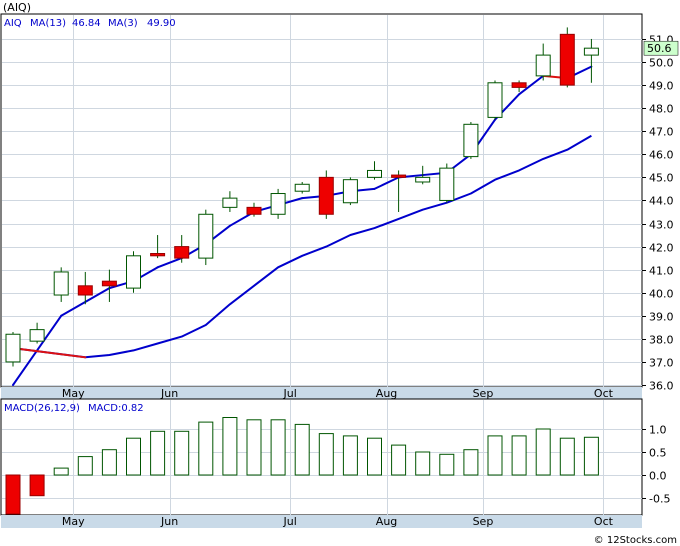 The height and width of the screenshot is (546, 680). What do you see at coordinates (661, 248) in the screenshot?
I see `price-tick-label: 42.0` at bounding box center [661, 248].